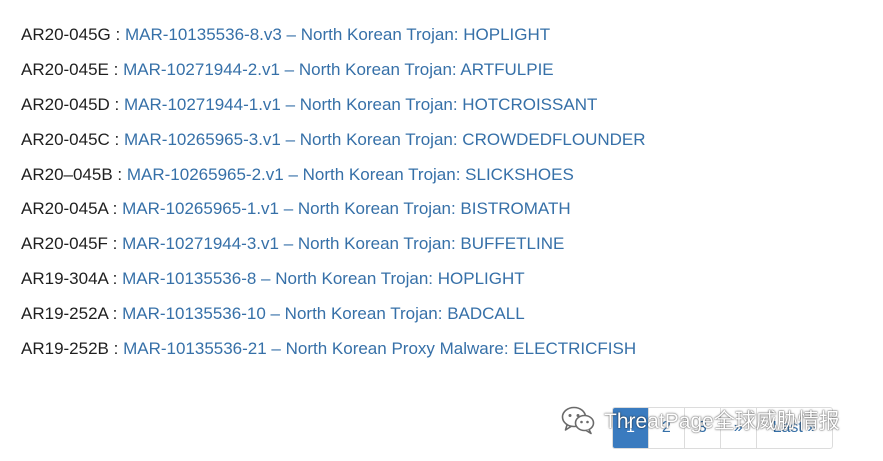  What do you see at coordinates (665, 428) in the screenshot?
I see `page-2-button: 2` at bounding box center [665, 428].